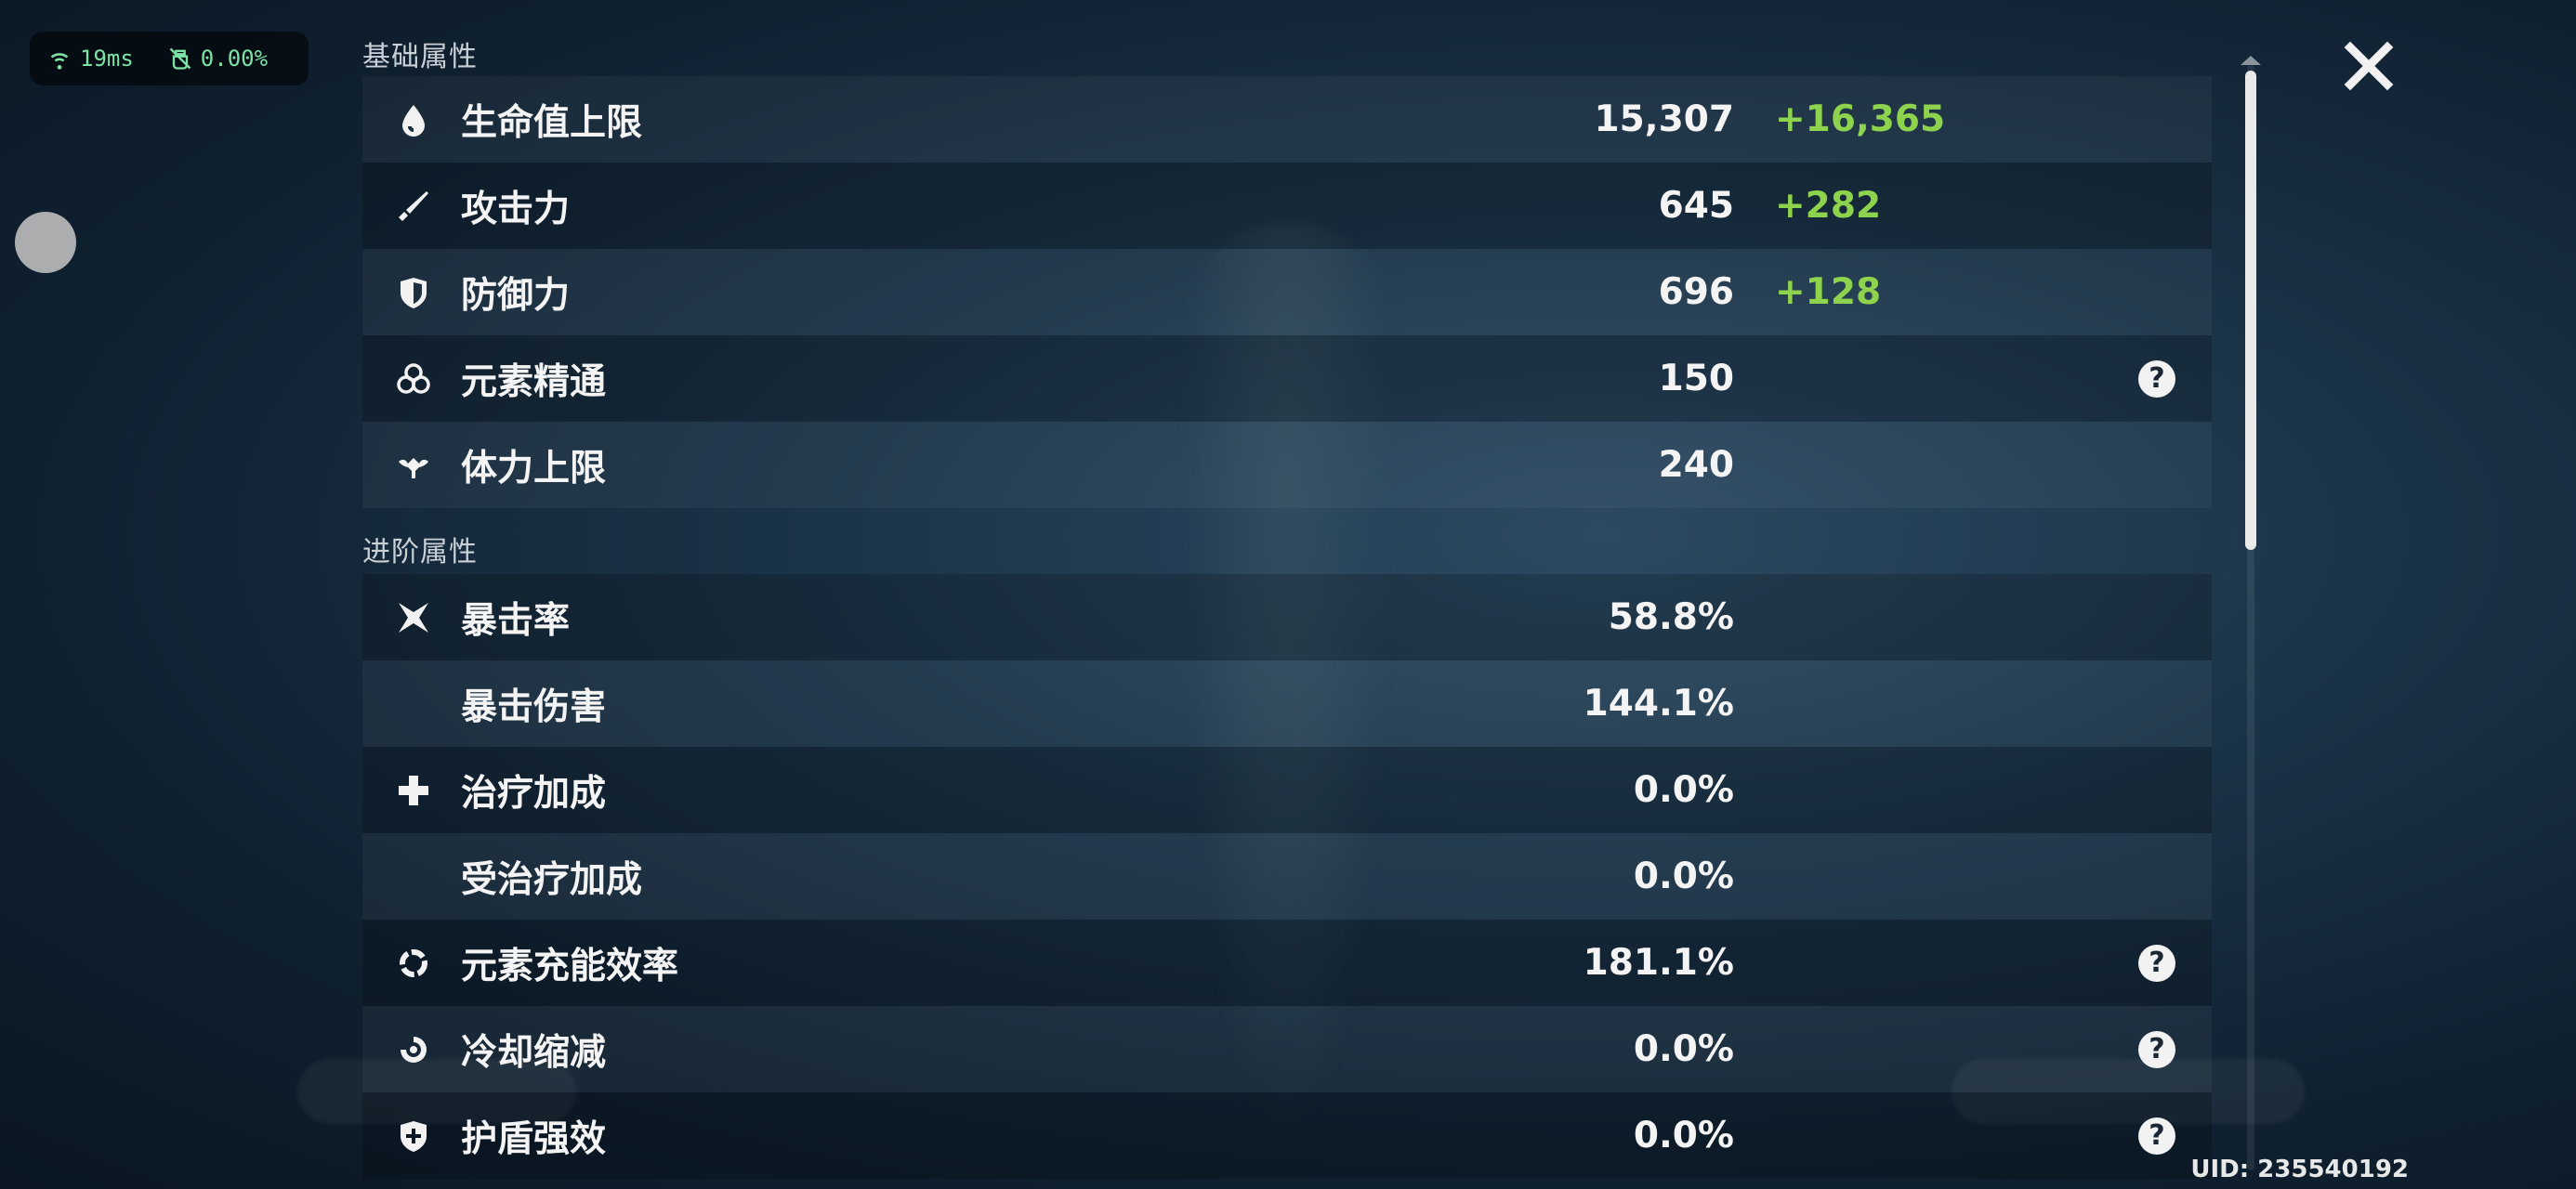 The width and height of the screenshot is (2576, 1189). What do you see at coordinates (413, 1136) in the screenshot?
I see `shield-strength-icon` at bounding box center [413, 1136].